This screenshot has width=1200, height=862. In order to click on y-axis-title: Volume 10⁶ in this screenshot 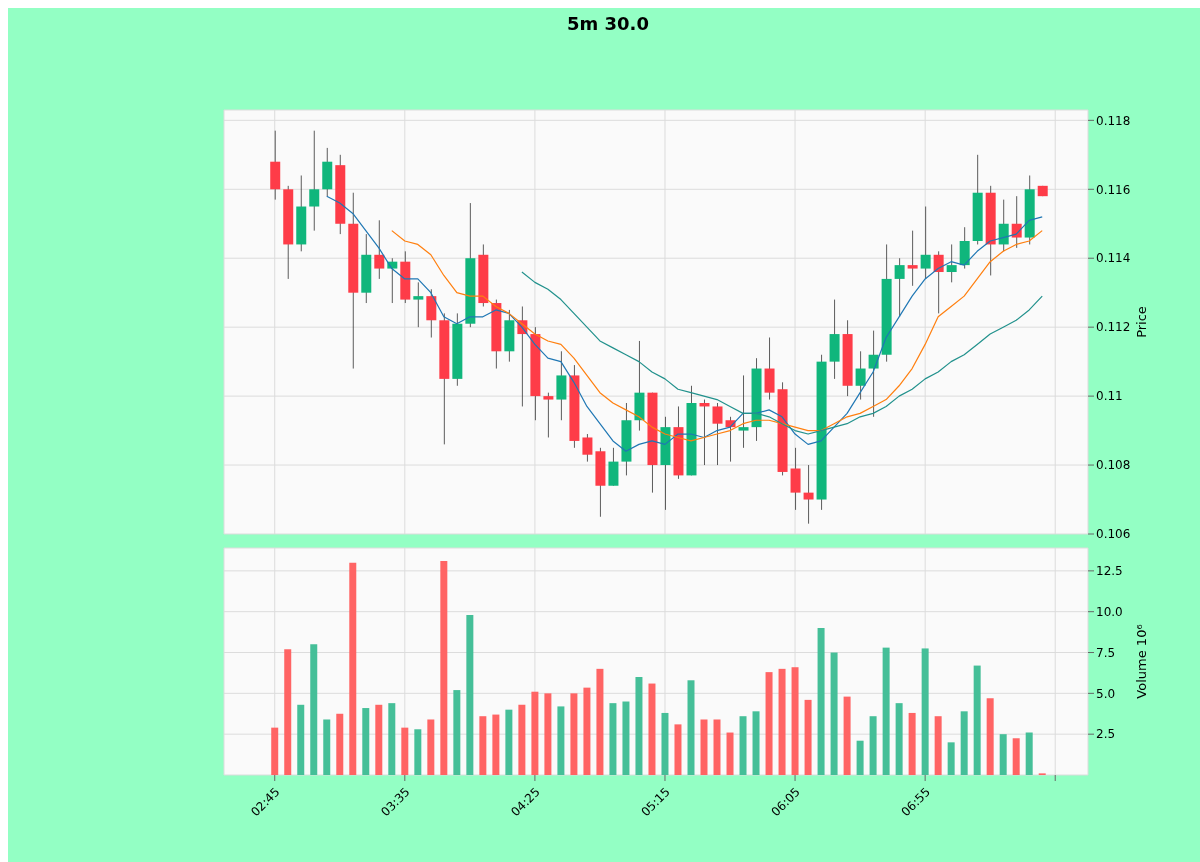, I will do `click(1141, 661)`.